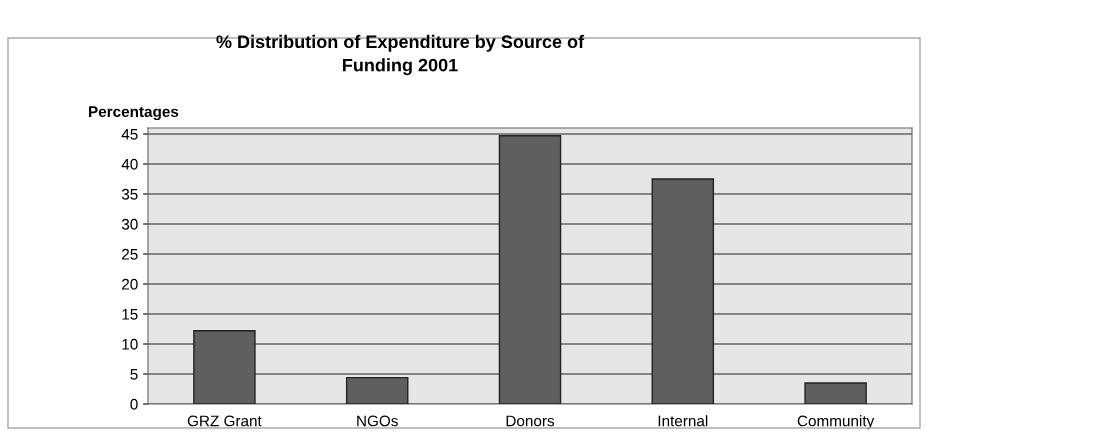 Image resolution: width=1119 pixels, height=436 pixels. Describe the element at coordinates (130, 254) in the screenshot. I see `y-tick-label: 25` at that location.